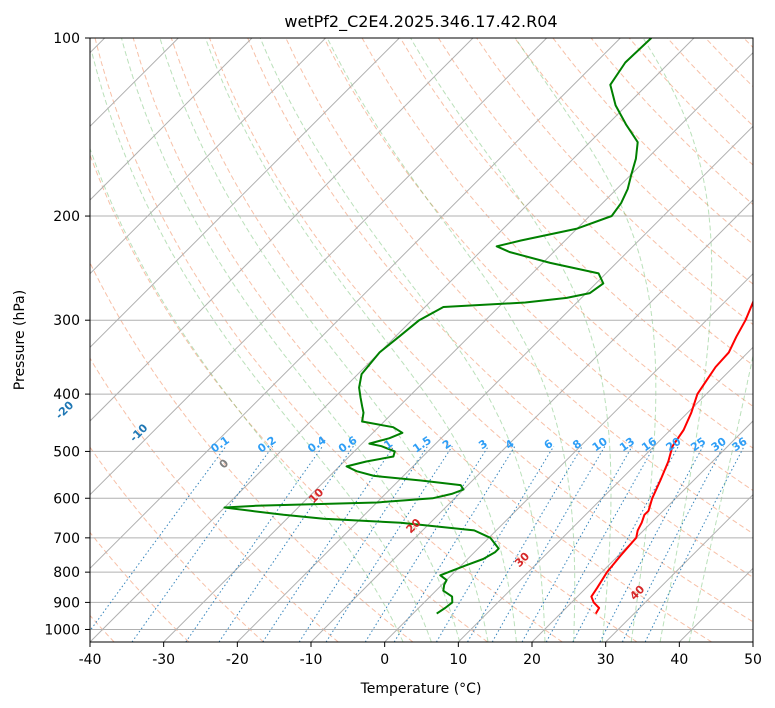 This screenshot has height=708, width=775. I want to click on y-tick-label: 400, so click(66, 395).